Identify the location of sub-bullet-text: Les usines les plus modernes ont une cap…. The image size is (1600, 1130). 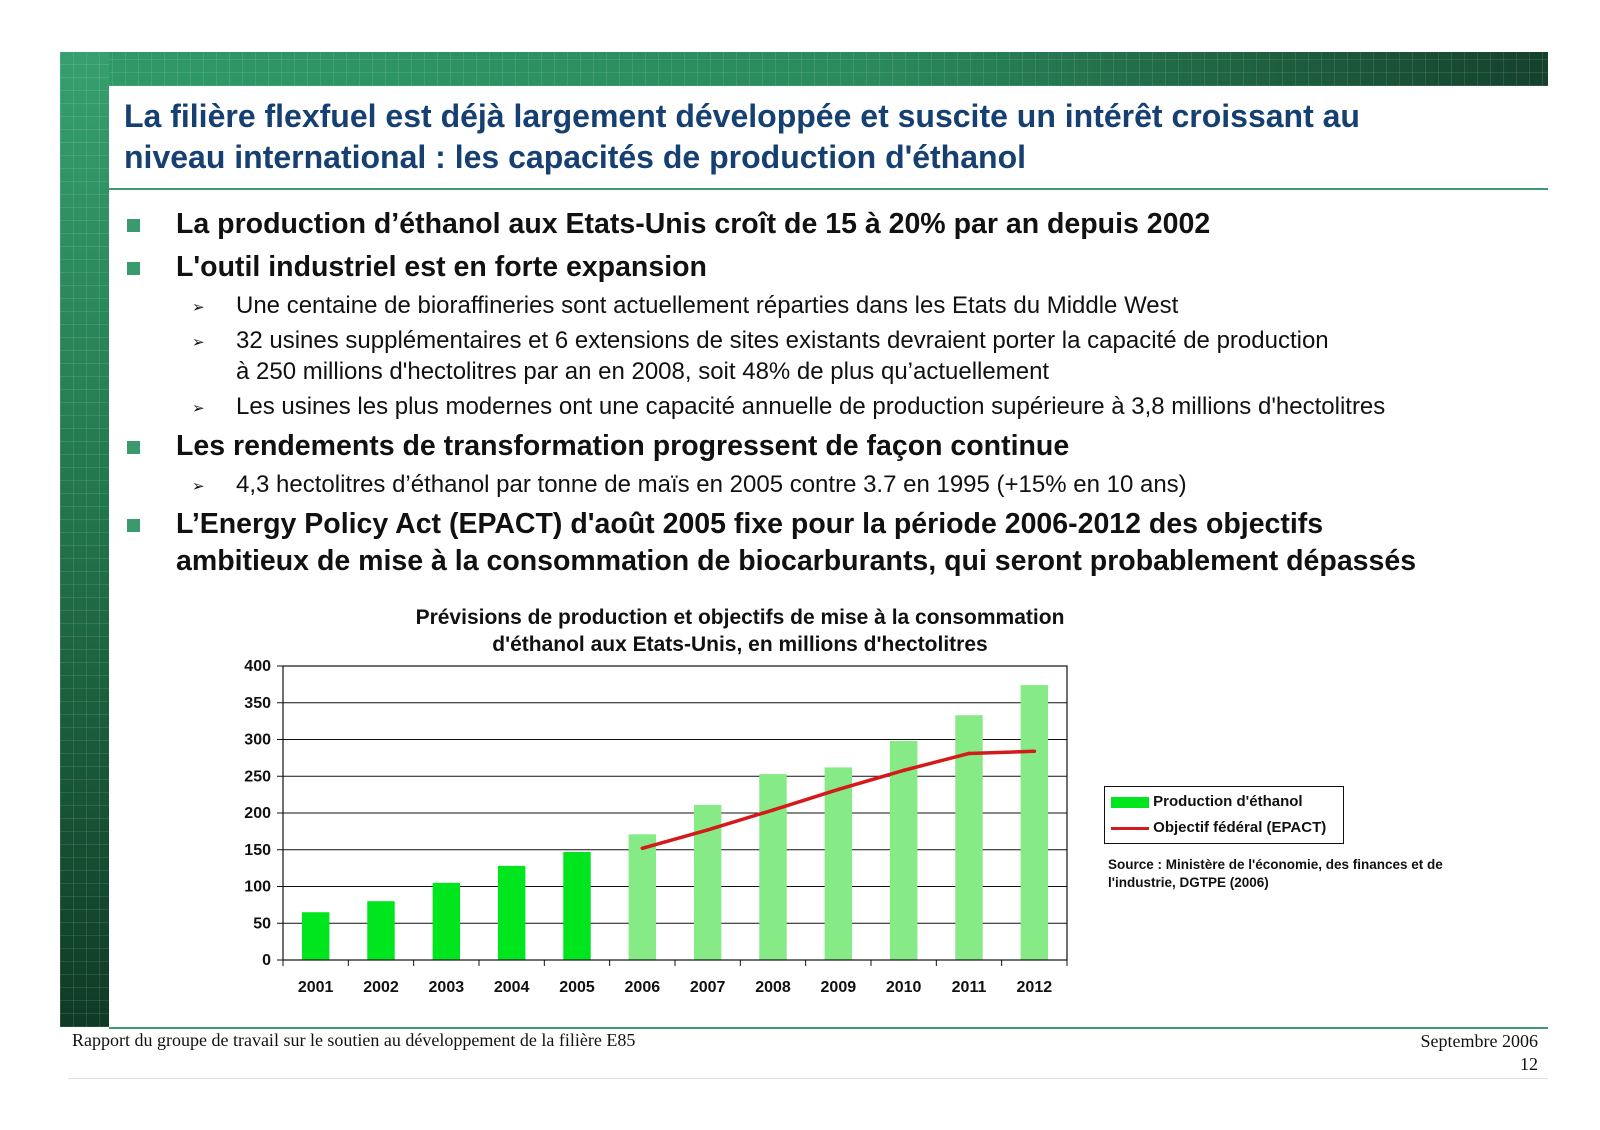
(811, 406).